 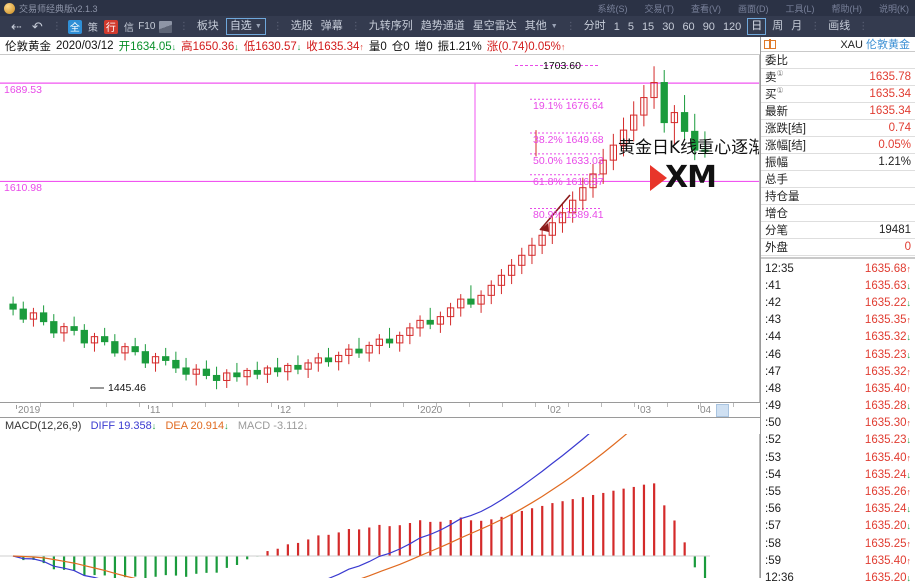 What do you see at coordinates (778, 26) in the screenshot?
I see `period-week: 周` at bounding box center [778, 26].